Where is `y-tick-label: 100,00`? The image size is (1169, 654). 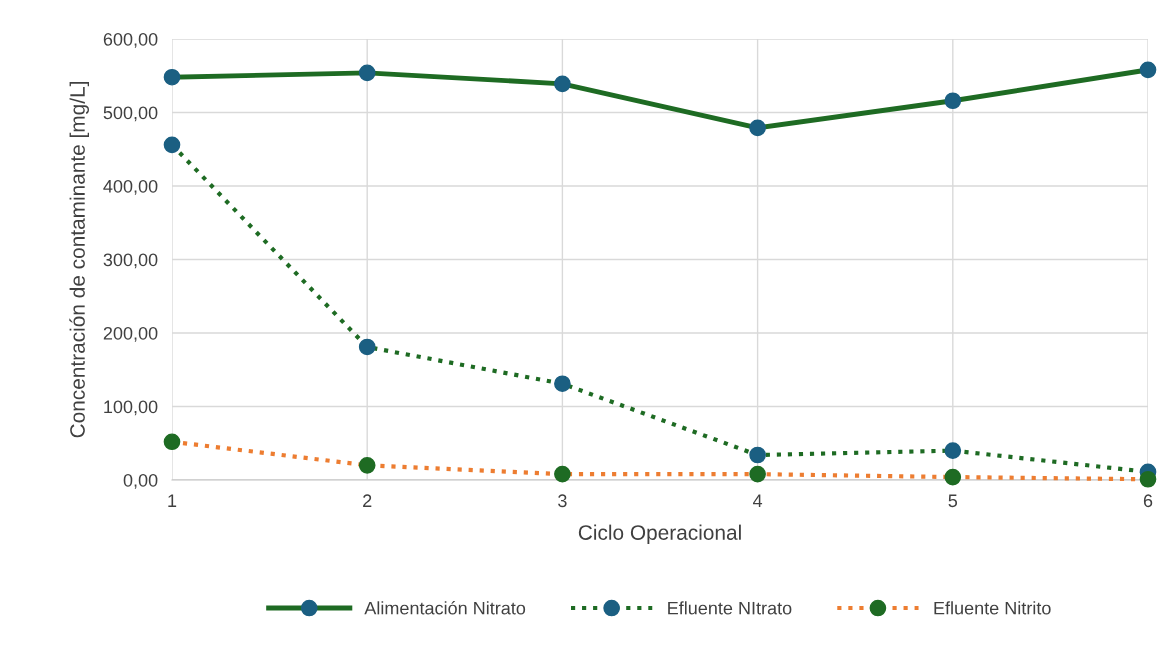 y-tick-label: 100,00 is located at coordinates (131, 408).